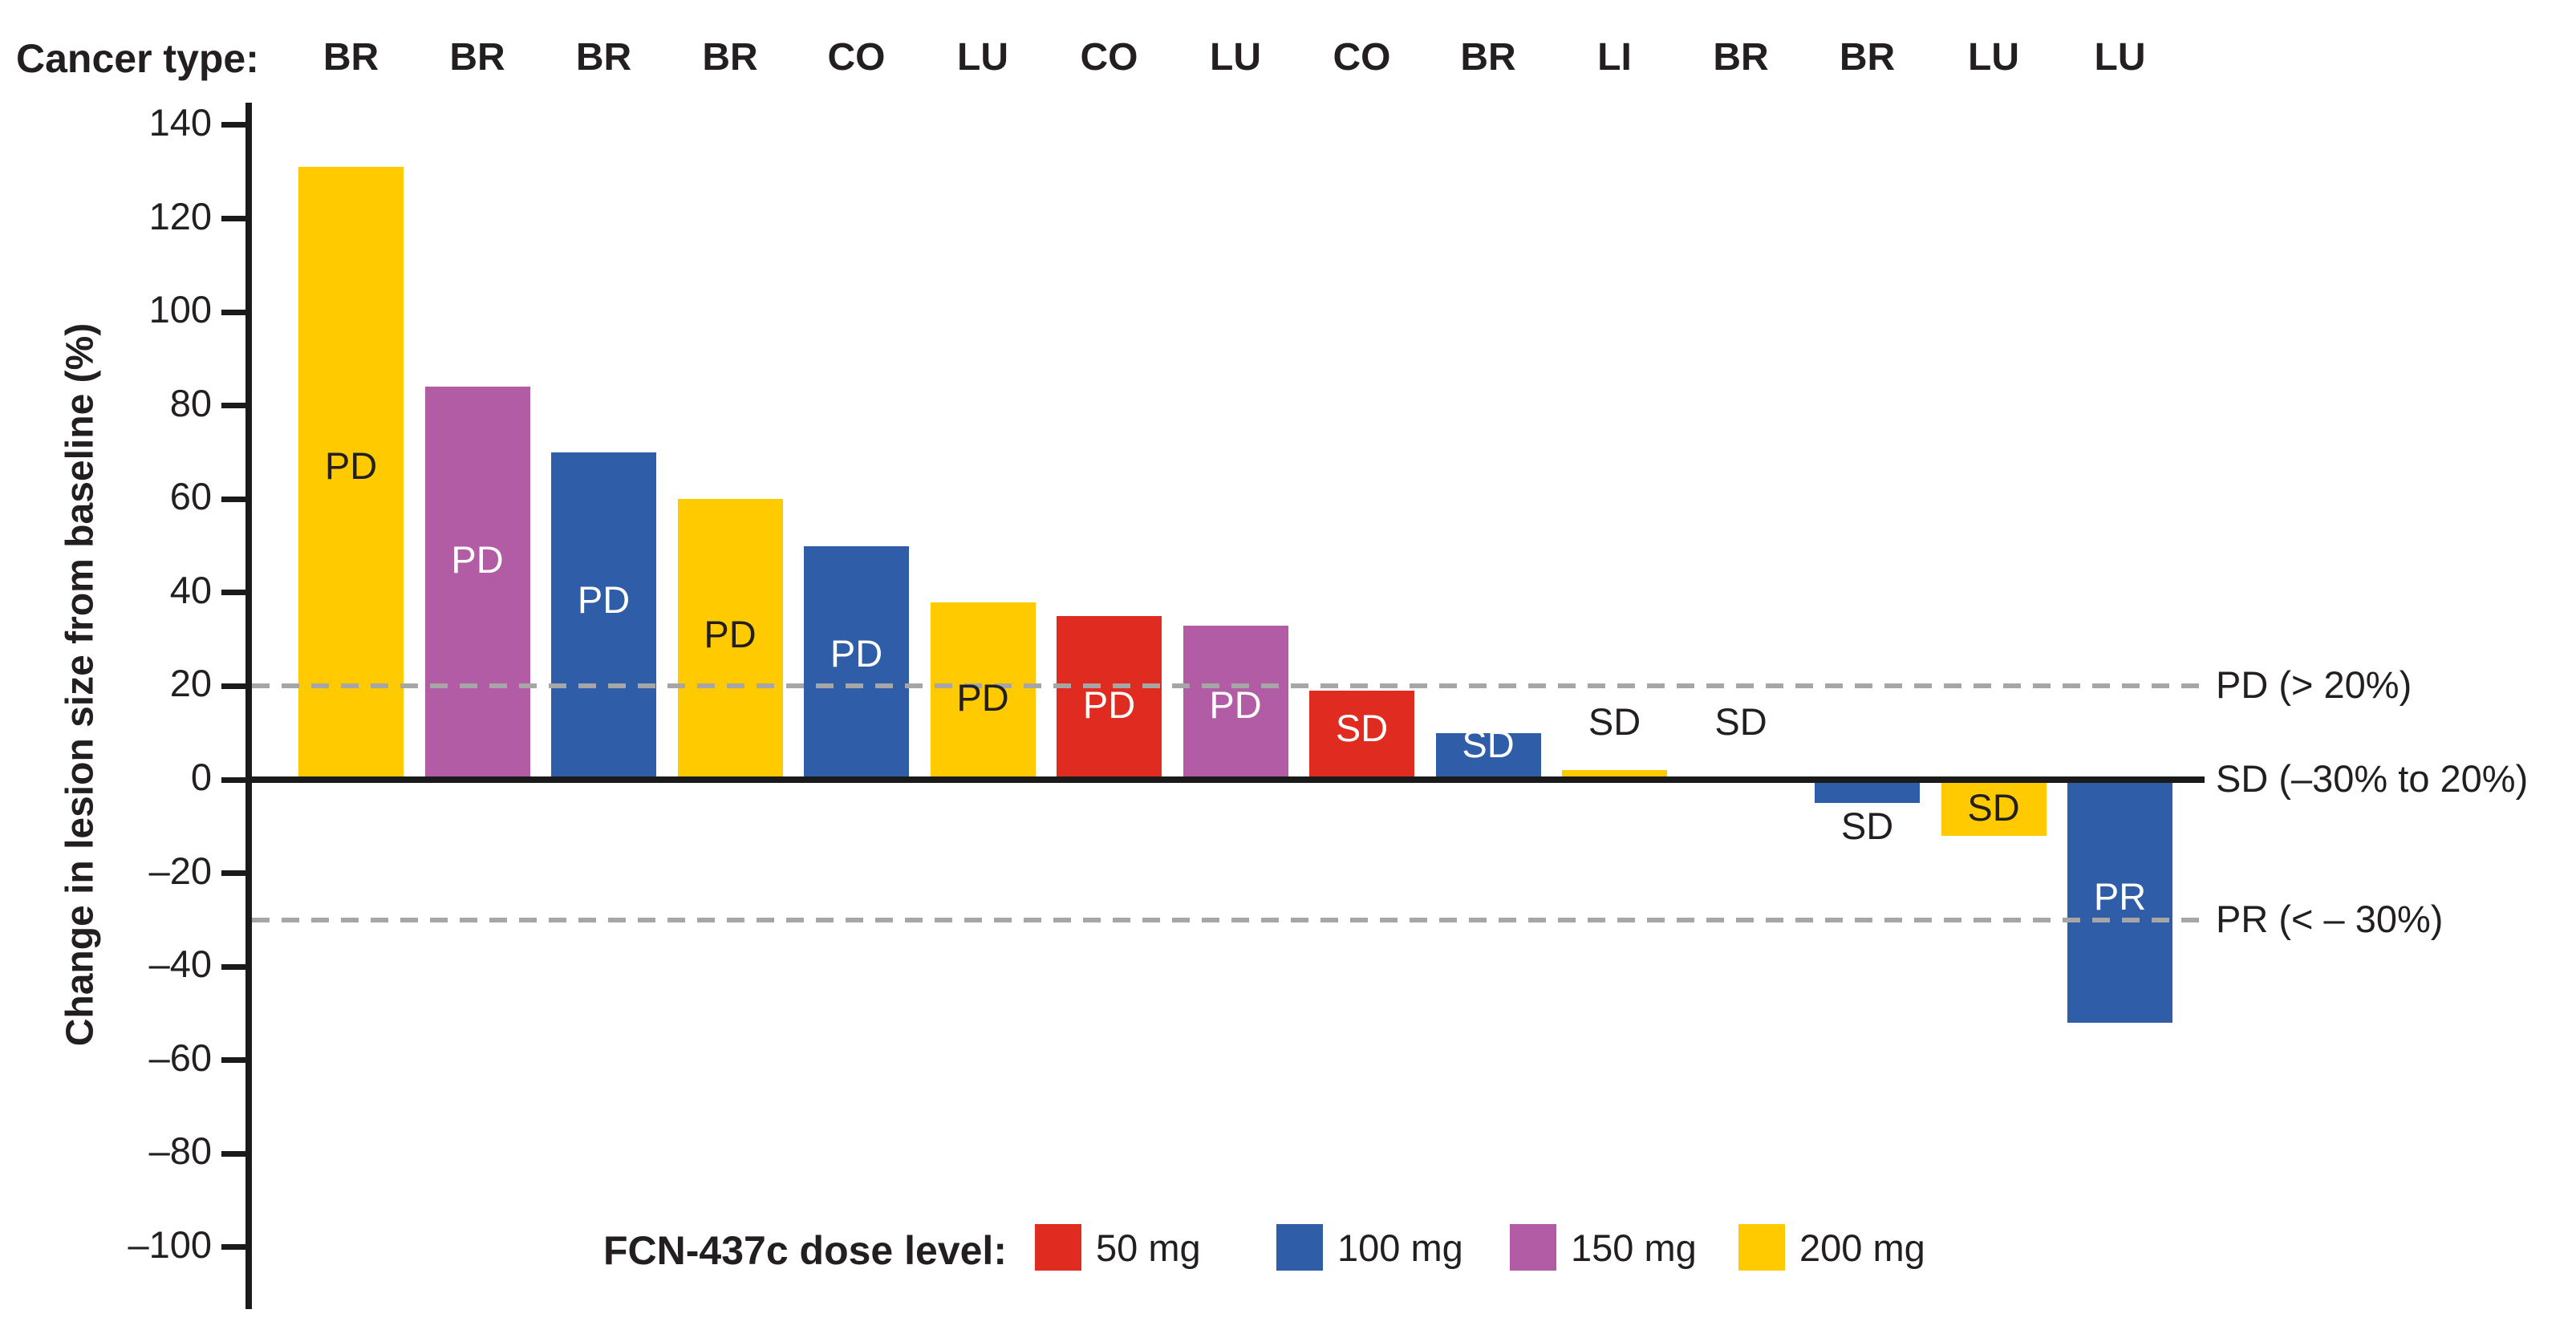 This screenshot has width=2576, height=1342. I want to click on threshold-annotation: PD (> 20%), so click(2314, 685).